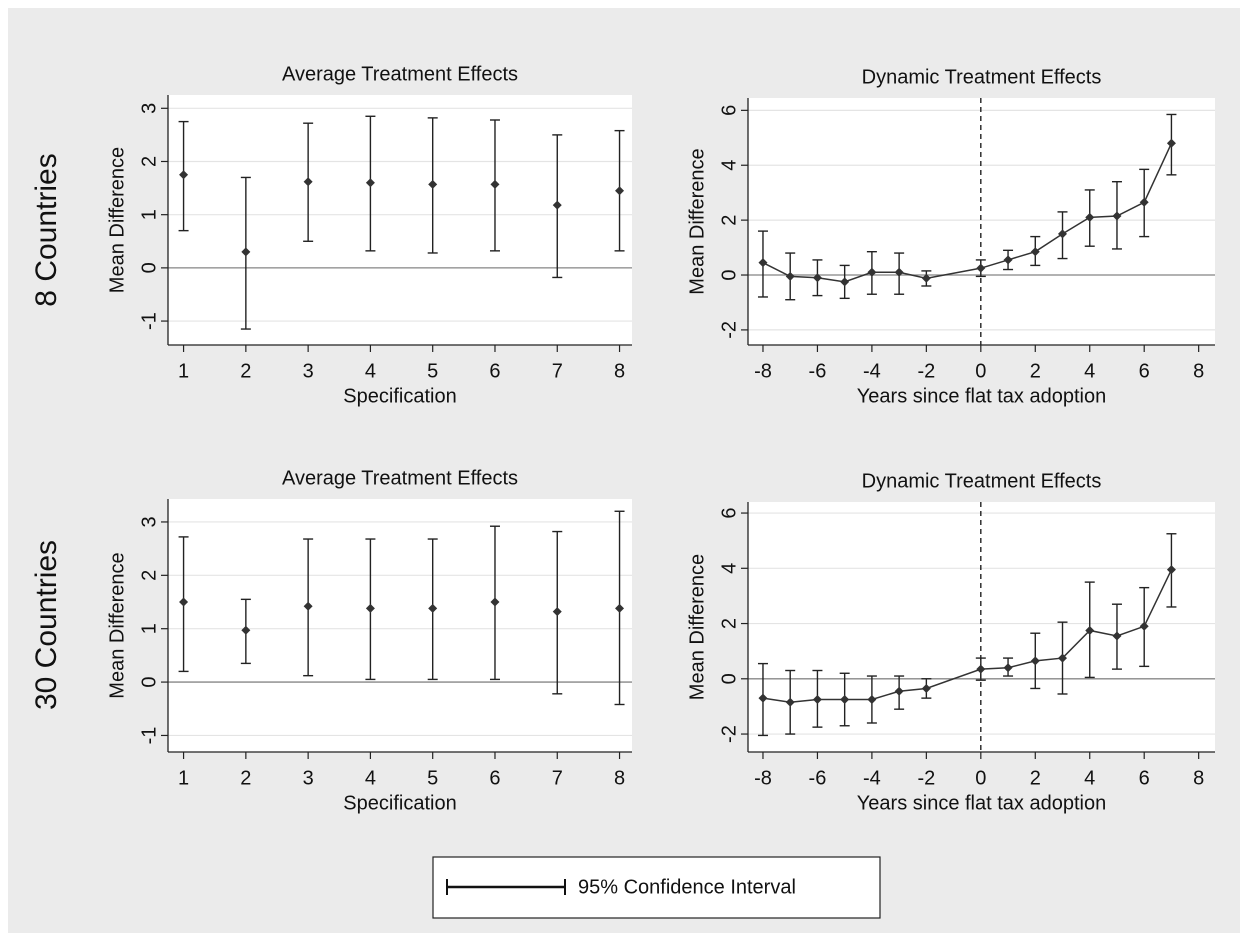 Image resolution: width=1248 pixels, height=946 pixels. What do you see at coordinates (763, 371) in the screenshot?
I see `x-tick-label: -8` at bounding box center [763, 371].